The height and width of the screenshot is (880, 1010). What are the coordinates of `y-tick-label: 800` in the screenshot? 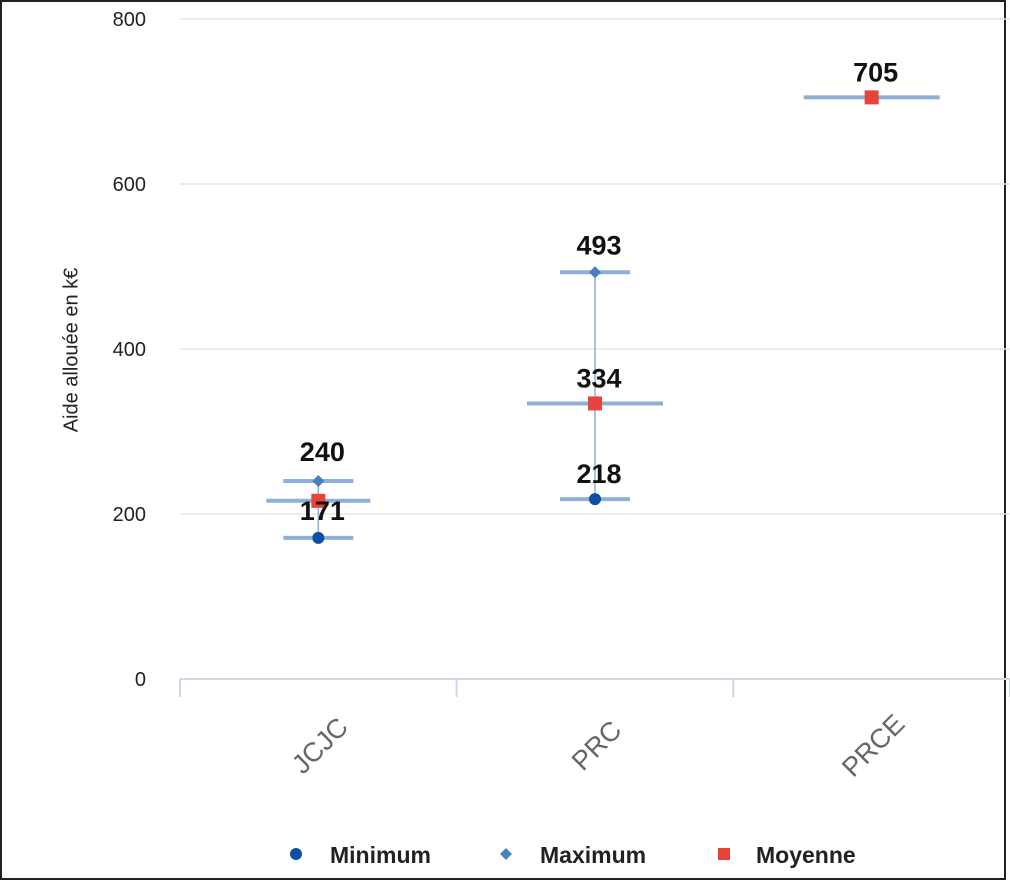 It's located at (129, 20).